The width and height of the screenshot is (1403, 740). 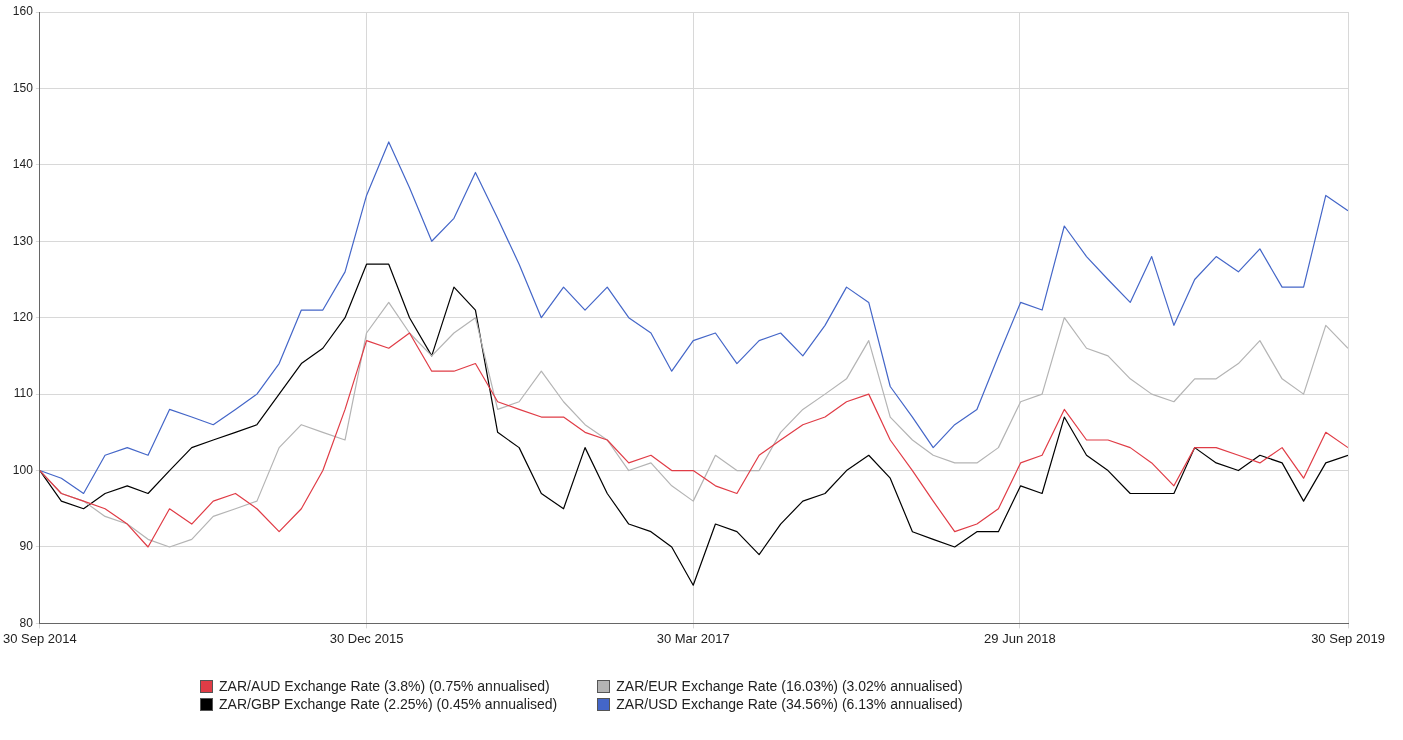 I want to click on x-tick-label: 30 Mar 2017, so click(x=693, y=638).